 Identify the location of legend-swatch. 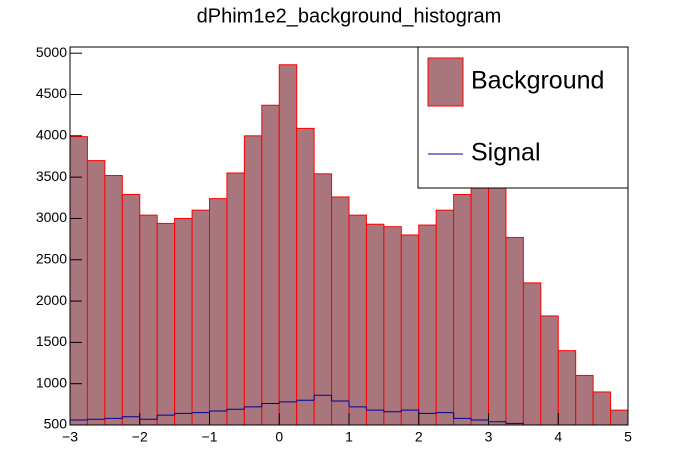
(445, 82).